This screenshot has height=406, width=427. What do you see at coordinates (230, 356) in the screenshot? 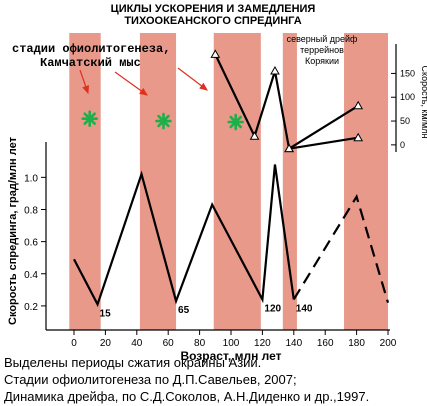
I see `x-axis-label: Возраст, млн лет` at bounding box center [230, 356].